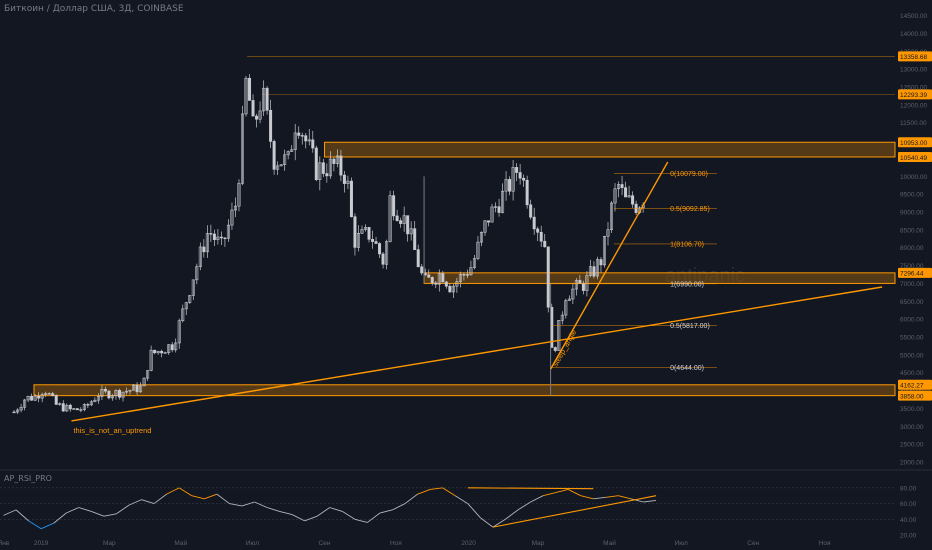 The width and height of the screenshot is (932, 550). What do you see at coordinates (912, 355) in the screenshot?
I see `y-tick-label: 5000.00` at bounding box center [912, 355].